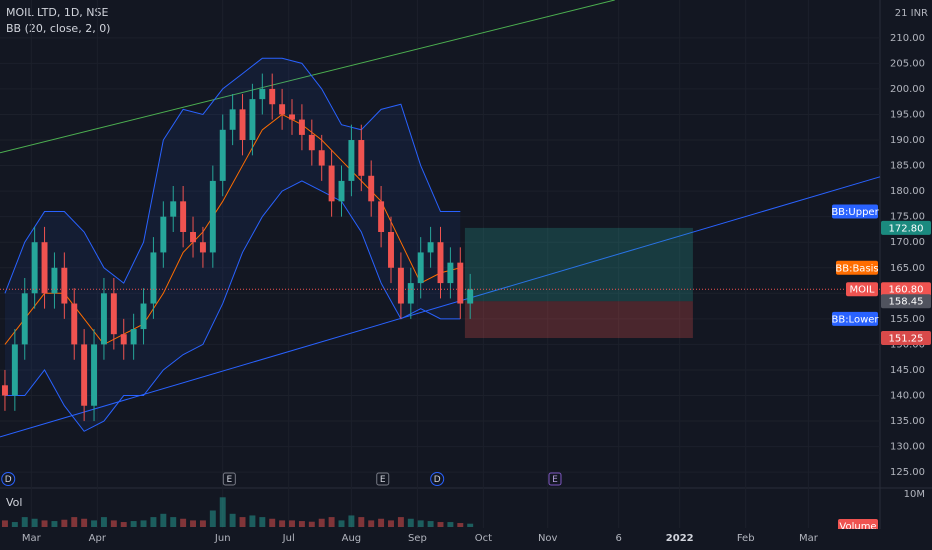 The width and height of the screenshot is (932, 550). What do you see at coordinates (907, 242) in the screenshot?
I see `y-tick-label: 170.00` at bounding box center [907, 242].